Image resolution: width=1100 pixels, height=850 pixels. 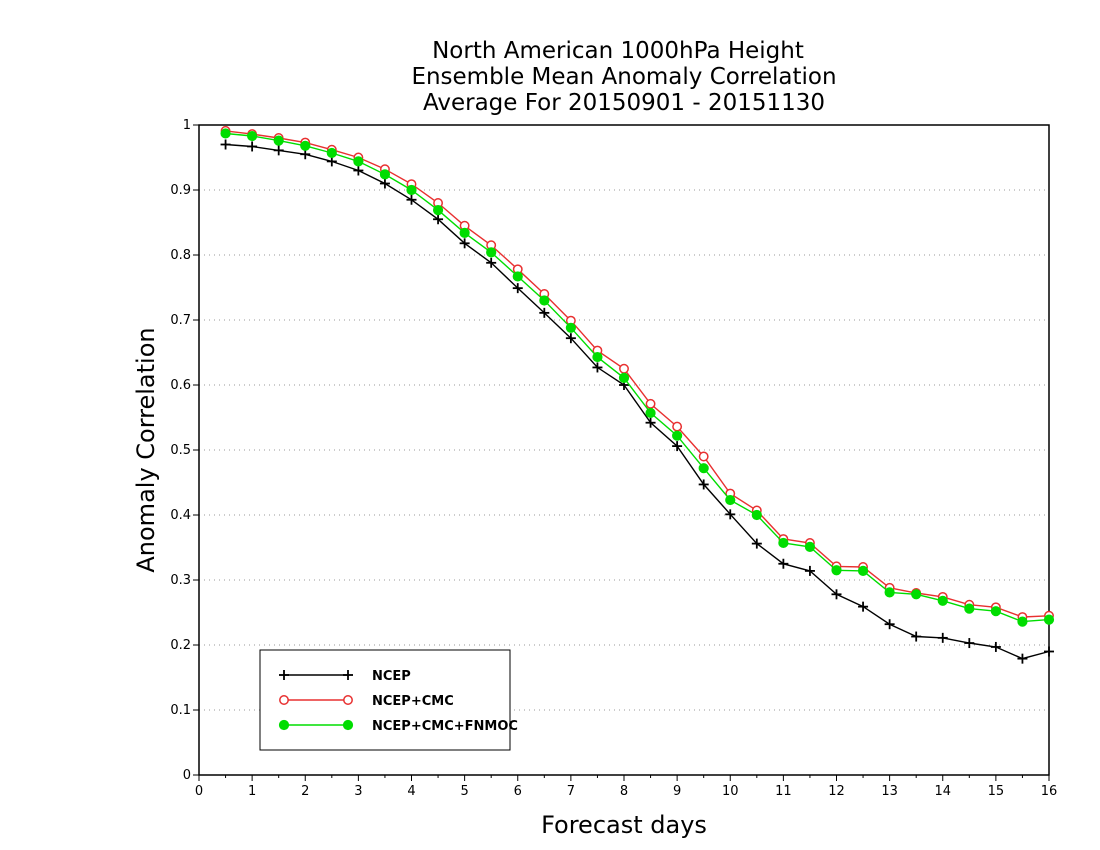 I want to click on y-tick-label: 0.7, so click(x=180, y=320).